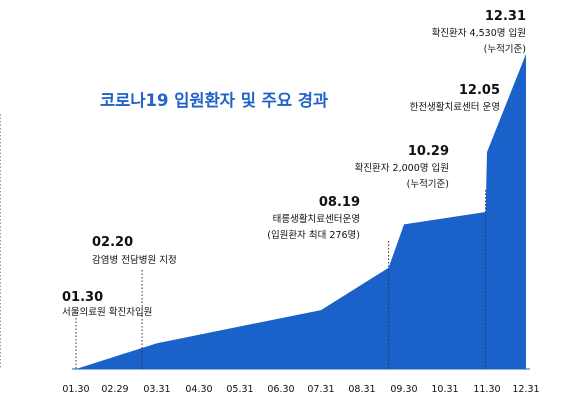 Image resolution: width=580 pixels, height=400 pixels. I want to click on annotation-02-20: 02.20 감염병 전담병원 지정, so click(134, 302).